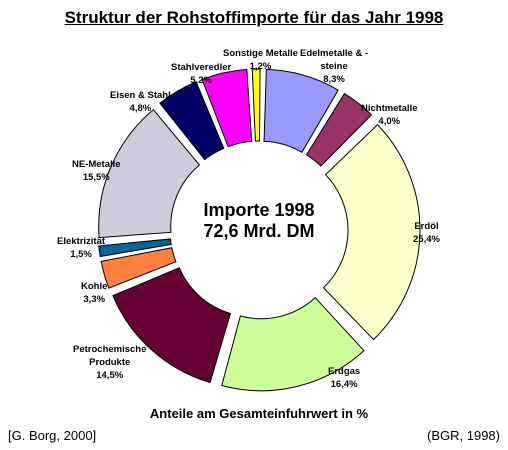 The image size is (508, 450). Describe the element at coordinates (344, 384) in the screenshot. I see `label-erdgas-value: 16,4%` at that location.